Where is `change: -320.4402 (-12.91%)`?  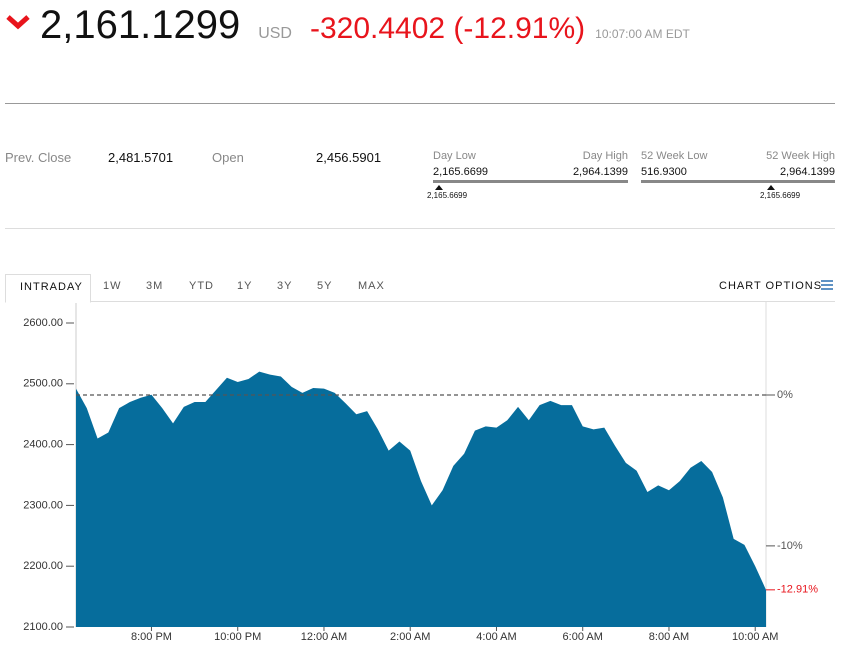
change: -320.4402 (-12.91%) is located at coordinates (447, 28).